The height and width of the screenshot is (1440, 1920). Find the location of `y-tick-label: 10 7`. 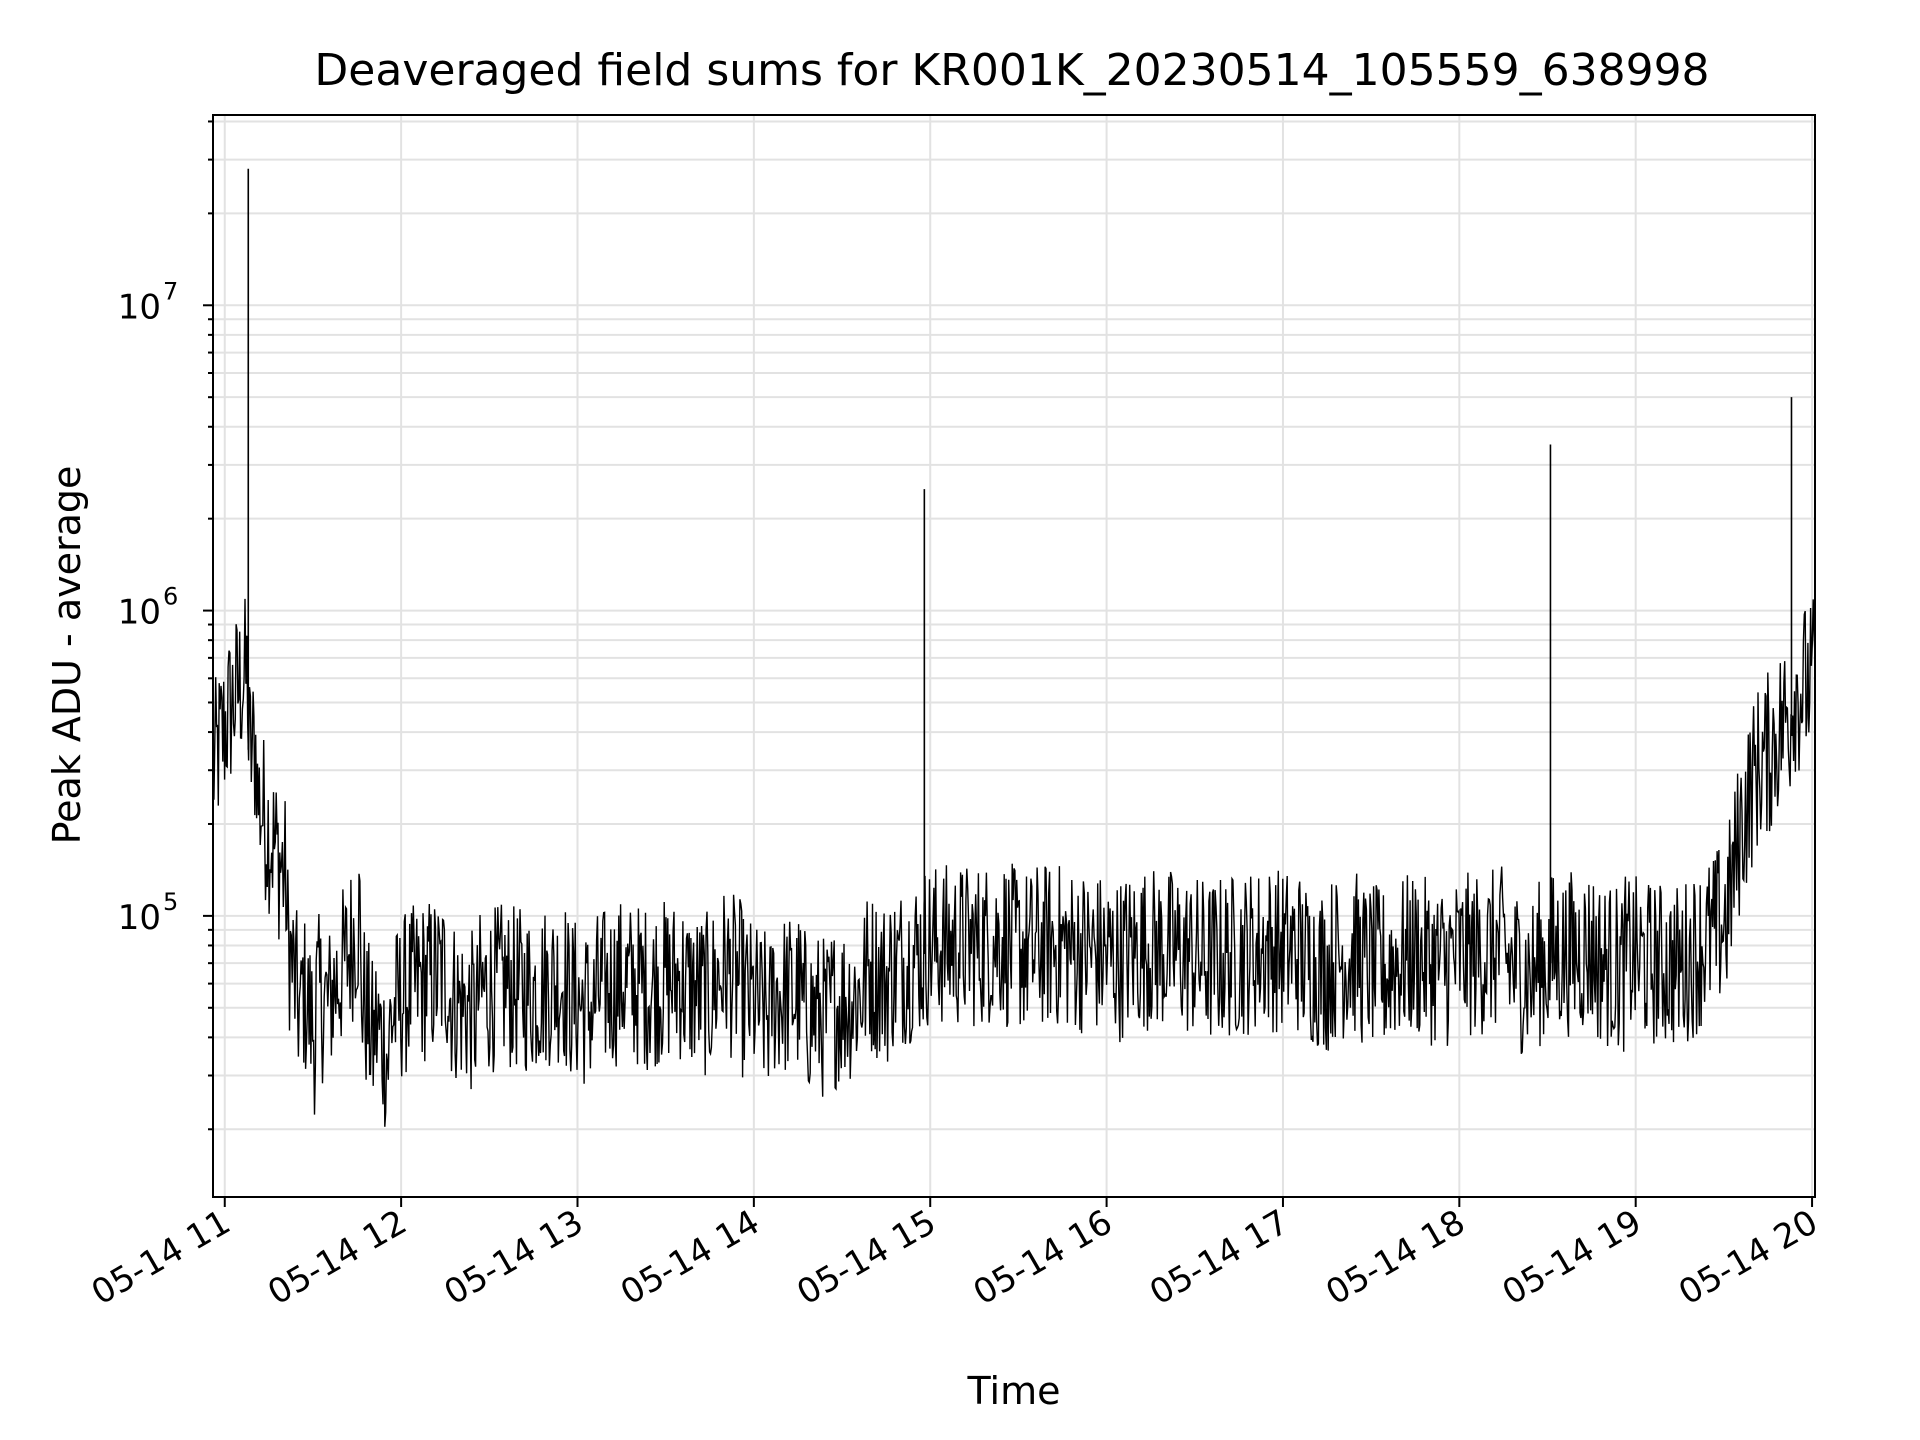

y-tick-label: 10 7 is located at coordinates (148, 302).